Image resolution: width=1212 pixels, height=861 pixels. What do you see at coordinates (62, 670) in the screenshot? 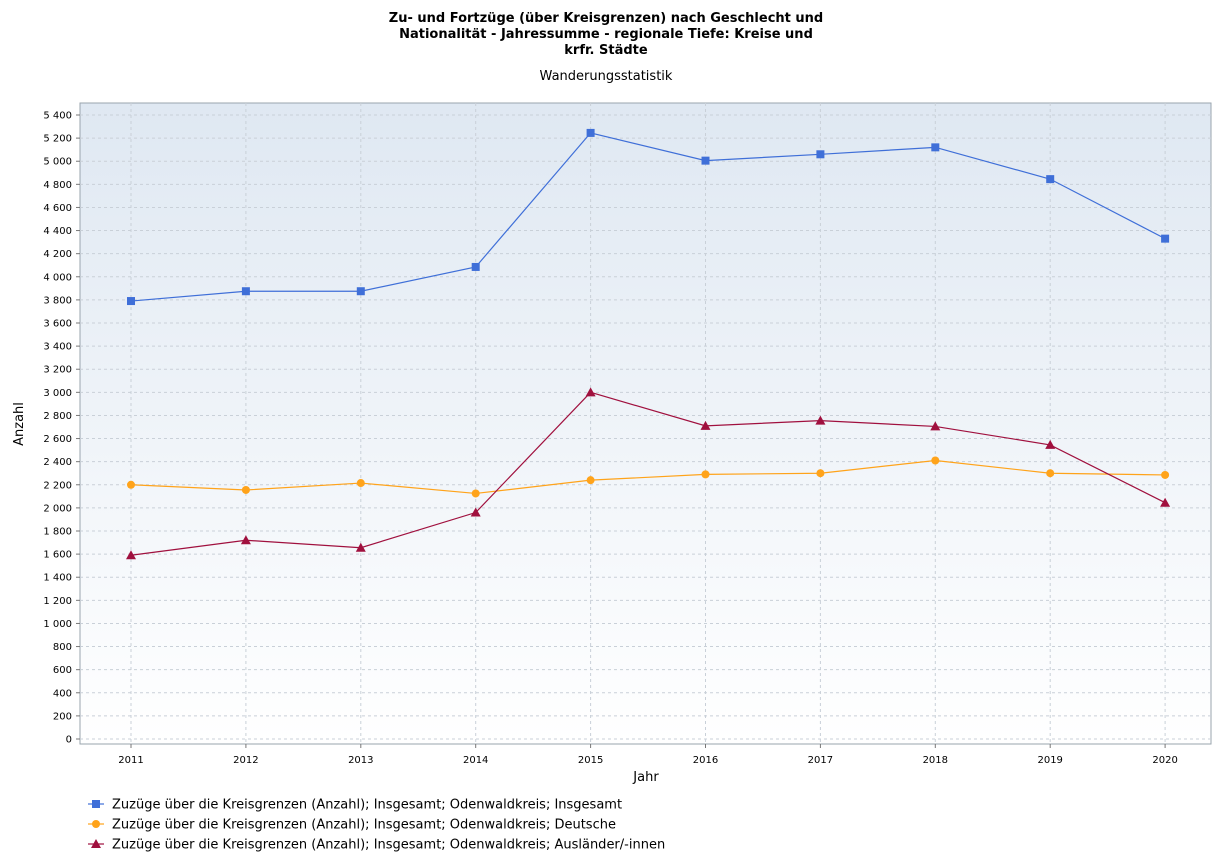
I see `y-tick-label: 600` at bounding box center [62, 670].